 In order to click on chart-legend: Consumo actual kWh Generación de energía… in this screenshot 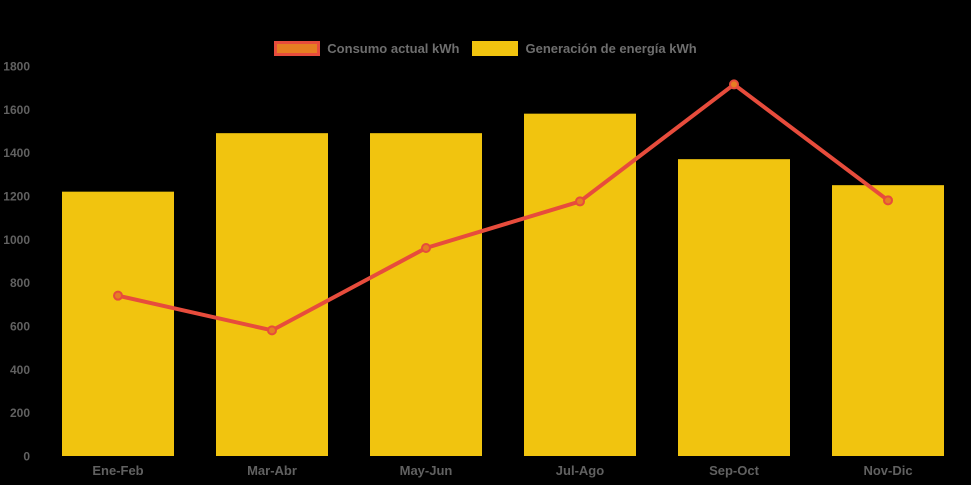, I will do `click(485, 48)`.